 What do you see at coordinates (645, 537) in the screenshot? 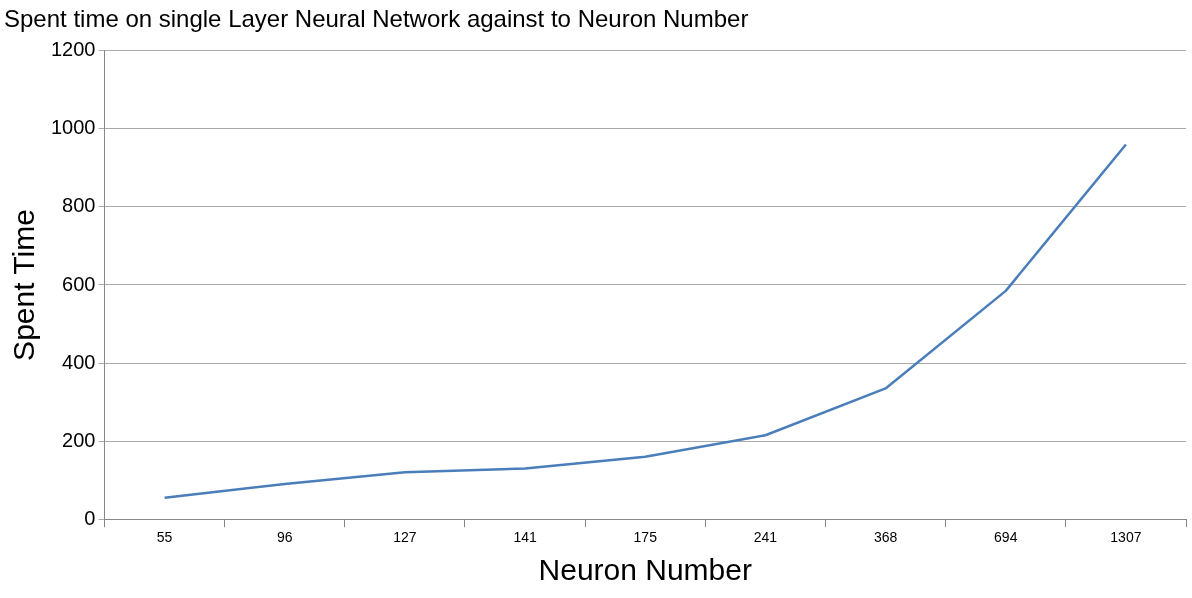
I see `x-tick-label: 175` at bounding box center [645, 537].